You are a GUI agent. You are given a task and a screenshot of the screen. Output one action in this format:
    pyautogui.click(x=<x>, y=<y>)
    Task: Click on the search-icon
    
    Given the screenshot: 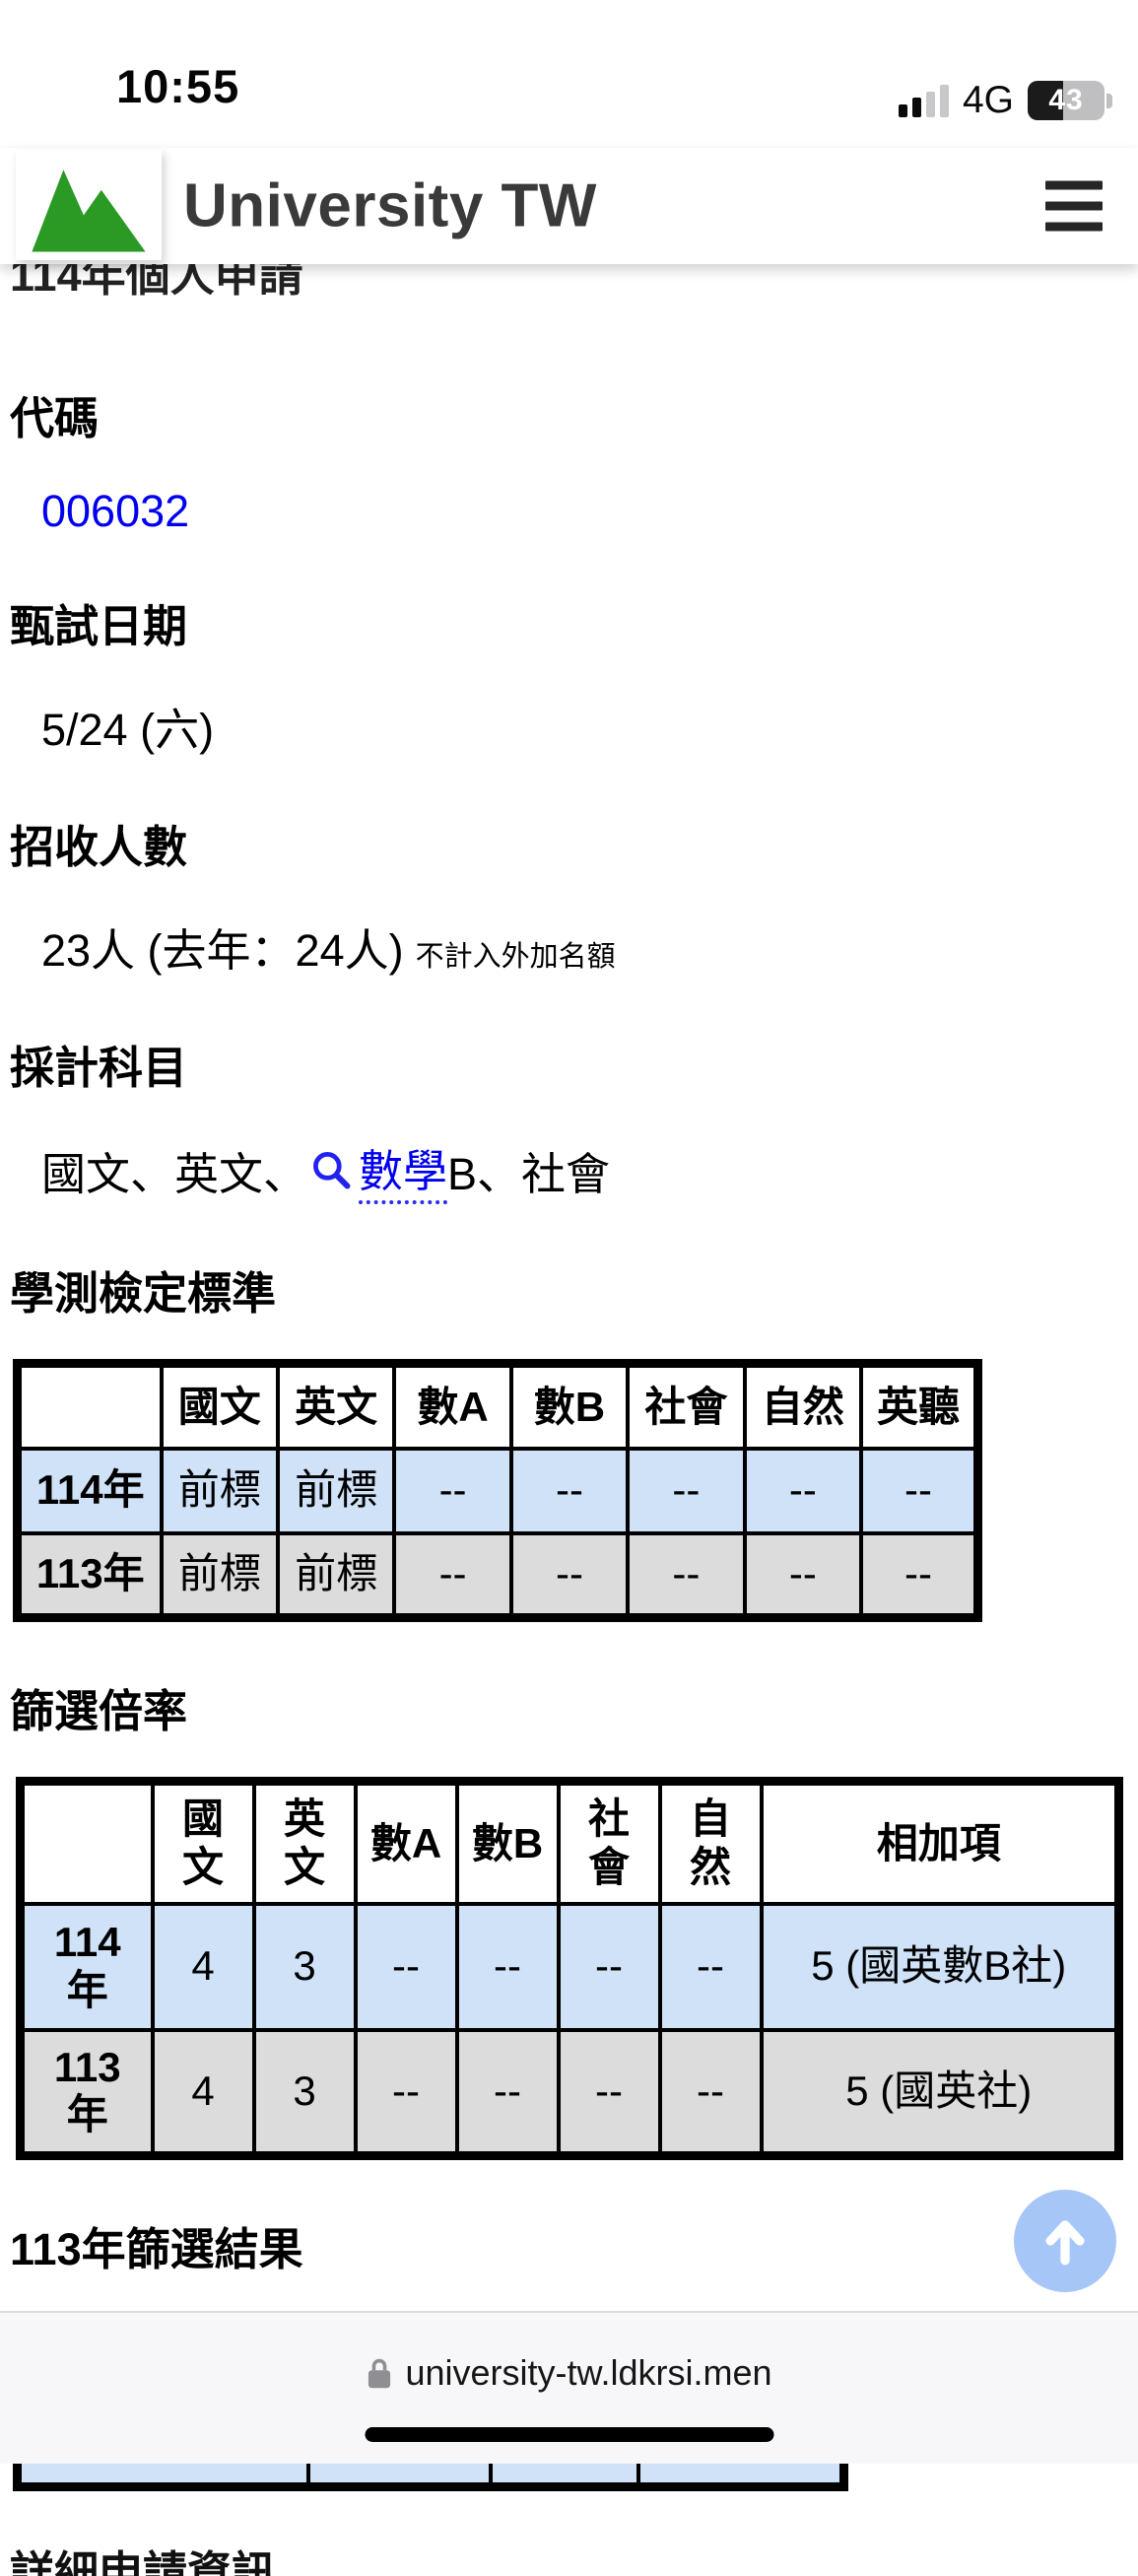 What is the action you would take?
    pyautogui.click(x=331, y=1169)
    